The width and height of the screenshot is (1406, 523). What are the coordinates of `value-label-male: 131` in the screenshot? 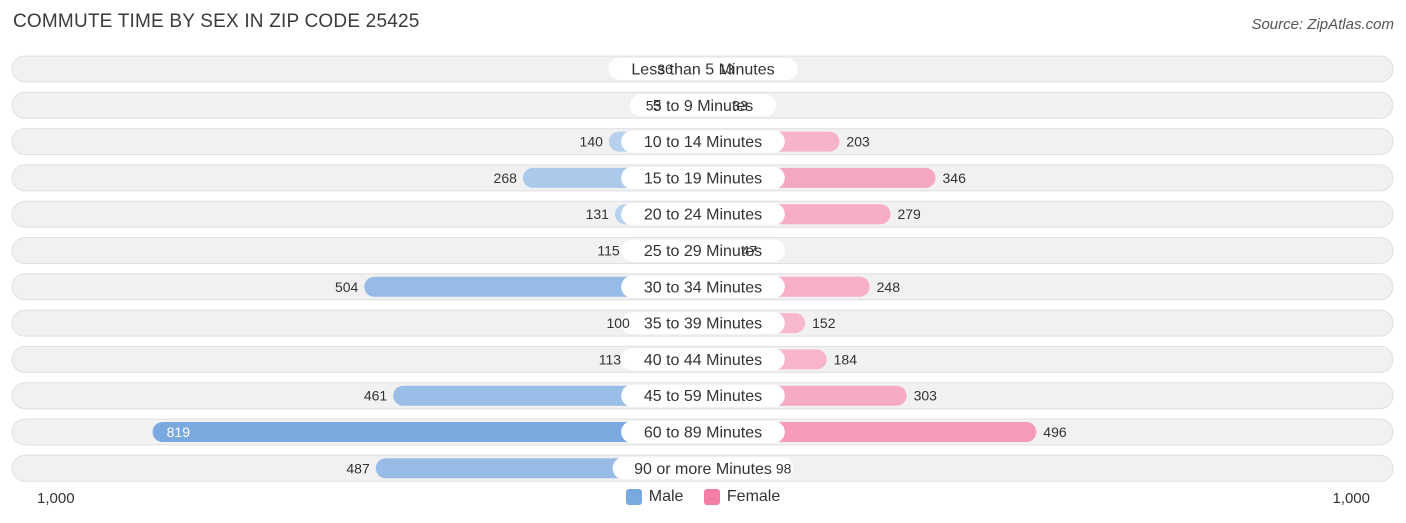 It's located at (598, 214).